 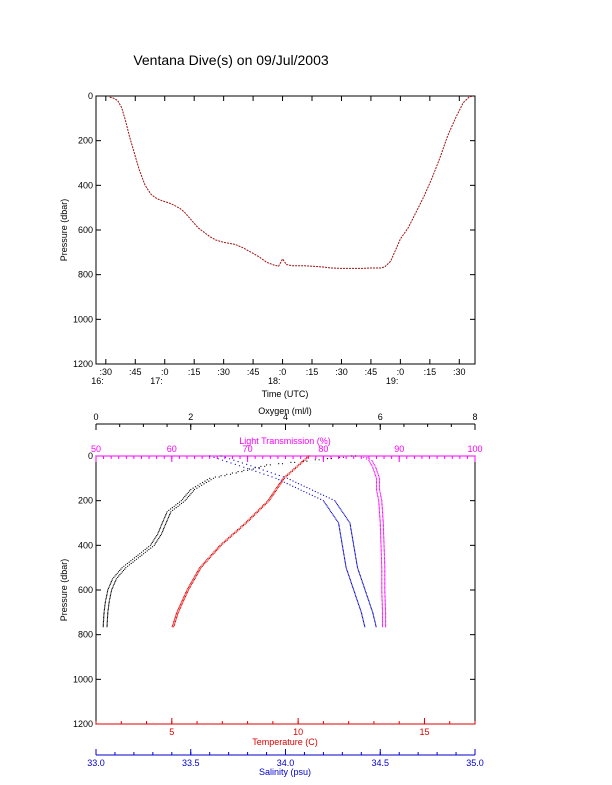 What do you see at coordinates (312, 372) in the screenshot?
I see `dive-track-x-tick-label: :15` at bounding box center [312, 372].